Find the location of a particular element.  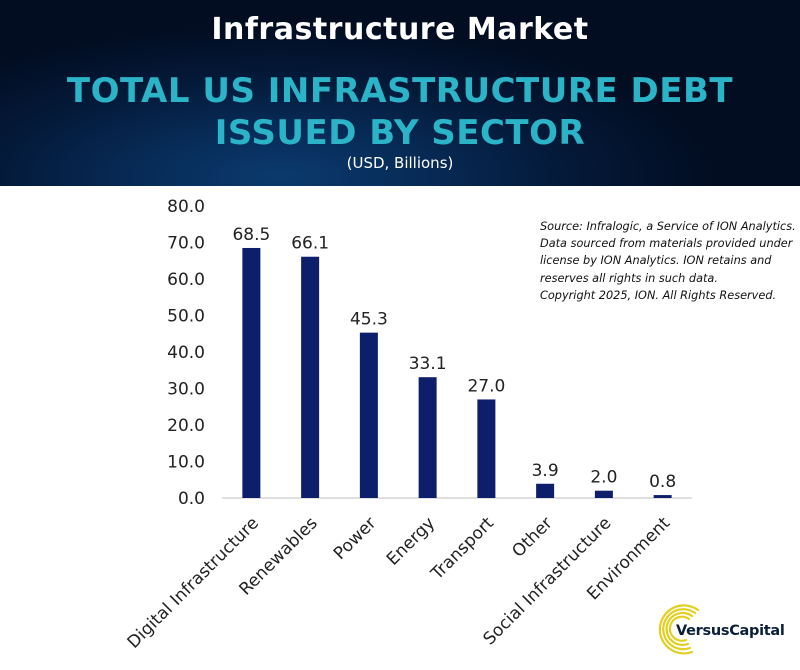

y-tick-label: 0.0 is located at coordinates (191, 499).